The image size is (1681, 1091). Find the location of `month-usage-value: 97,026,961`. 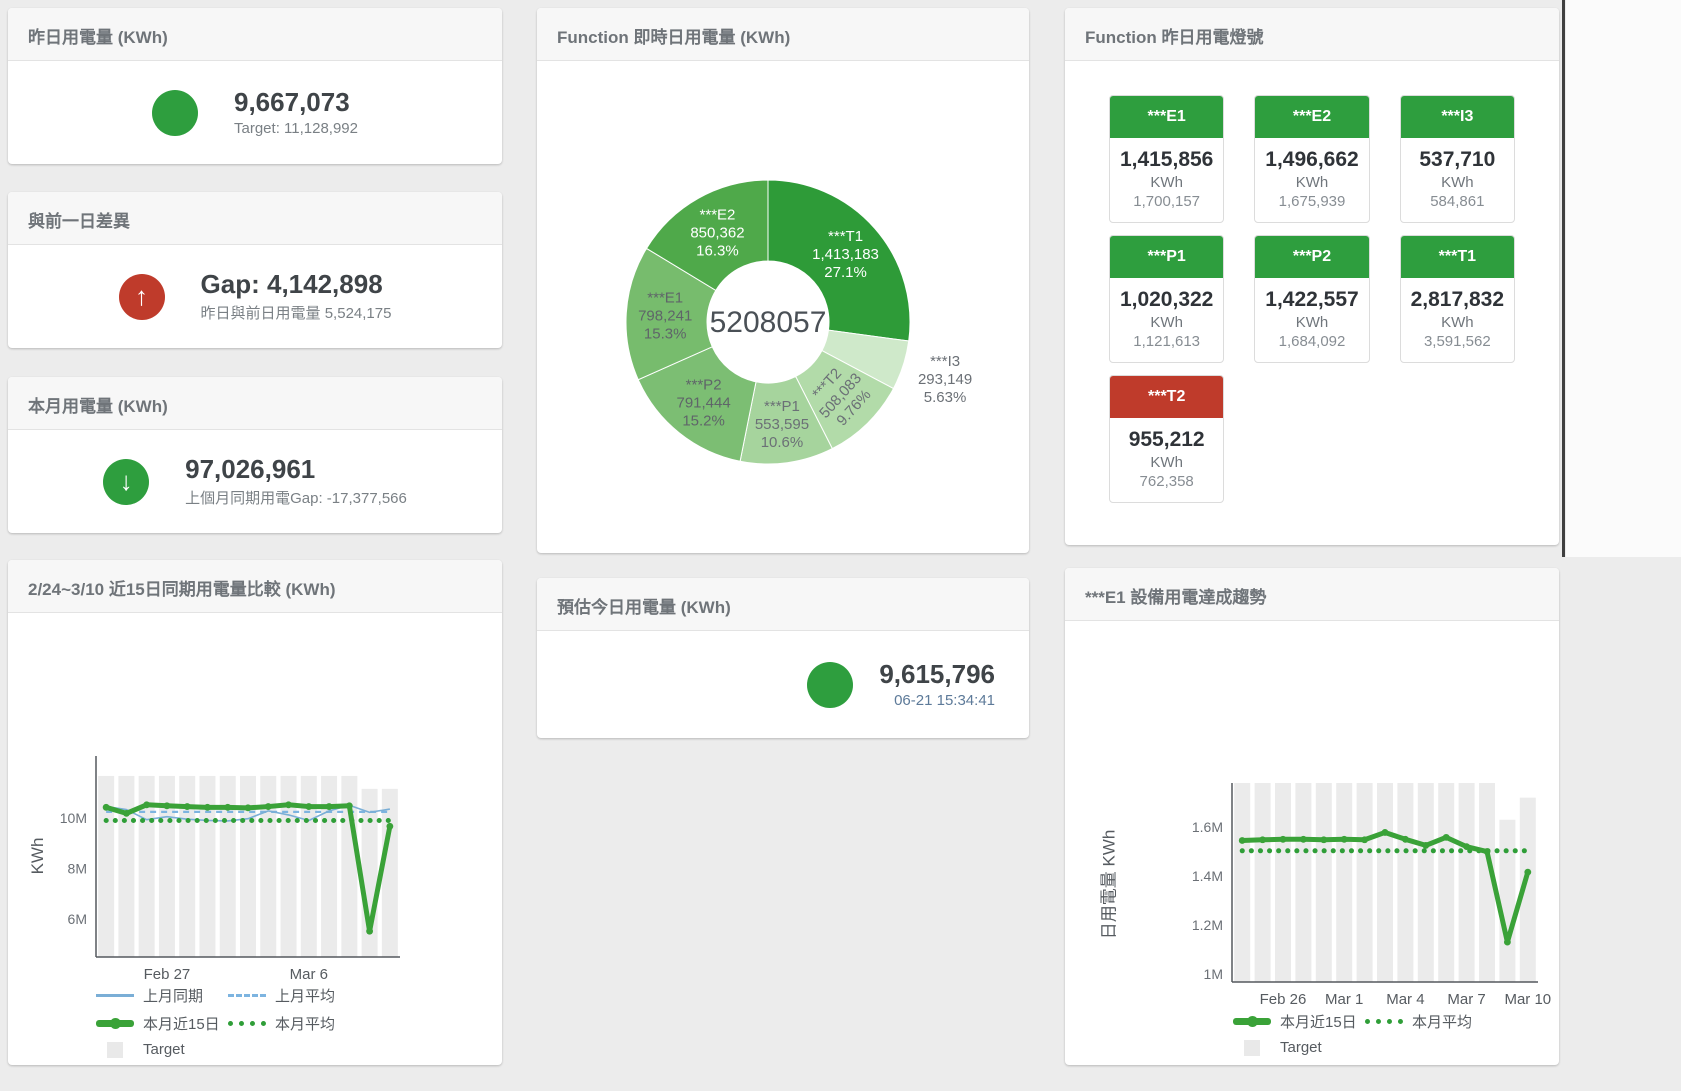

month-usage-value: 97,026,961 is located at coordinates (250, 468).